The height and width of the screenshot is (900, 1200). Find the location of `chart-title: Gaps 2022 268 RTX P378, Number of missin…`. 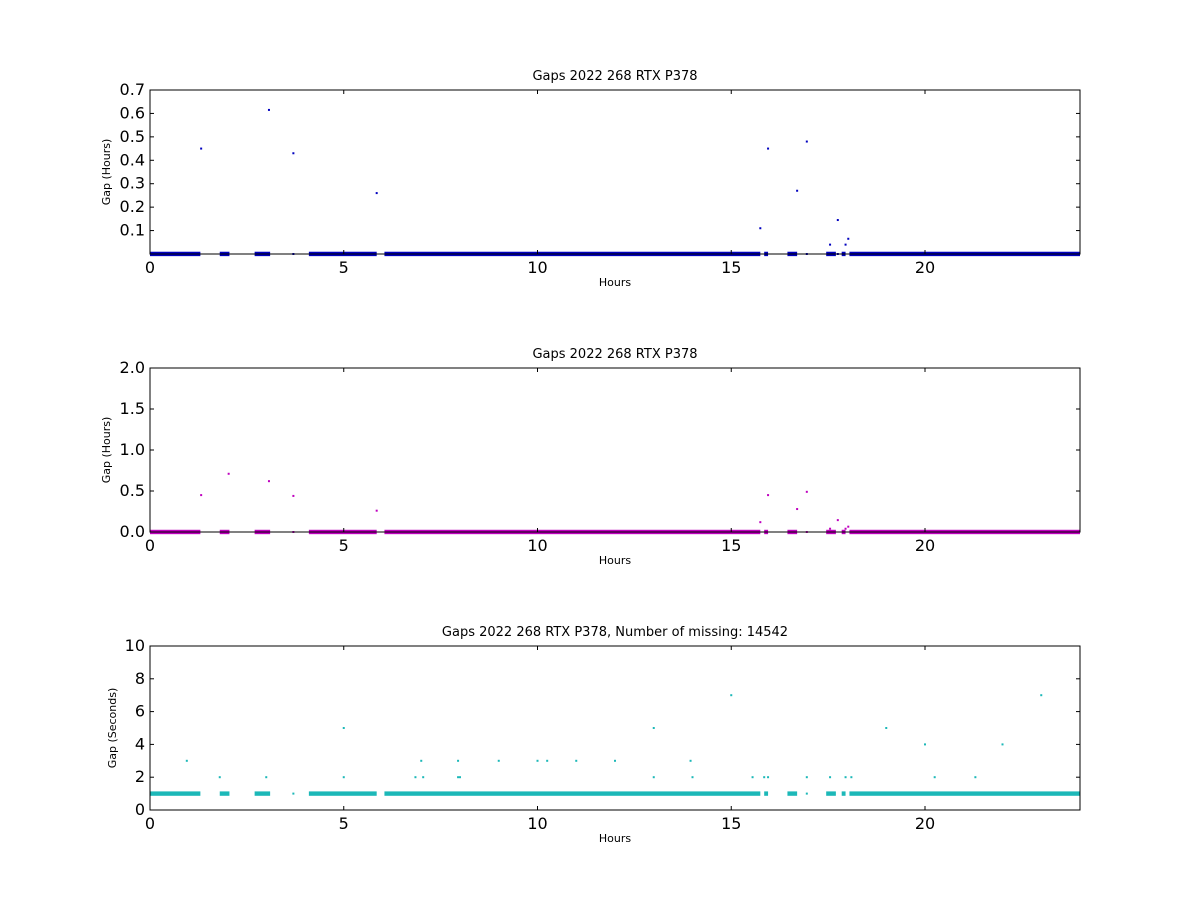

chart-title: Gaps 2022 268 RTX P378, Number of missin… is located at coordinates (615, 632).